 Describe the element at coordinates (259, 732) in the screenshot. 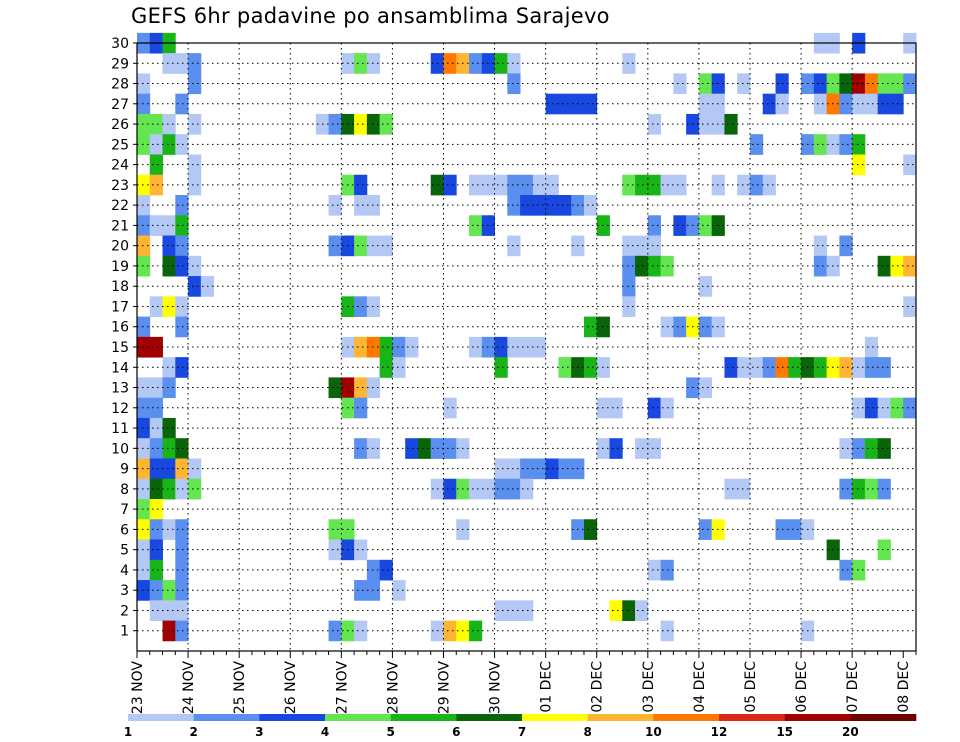

I see `colorbar-label: 3` at that location.